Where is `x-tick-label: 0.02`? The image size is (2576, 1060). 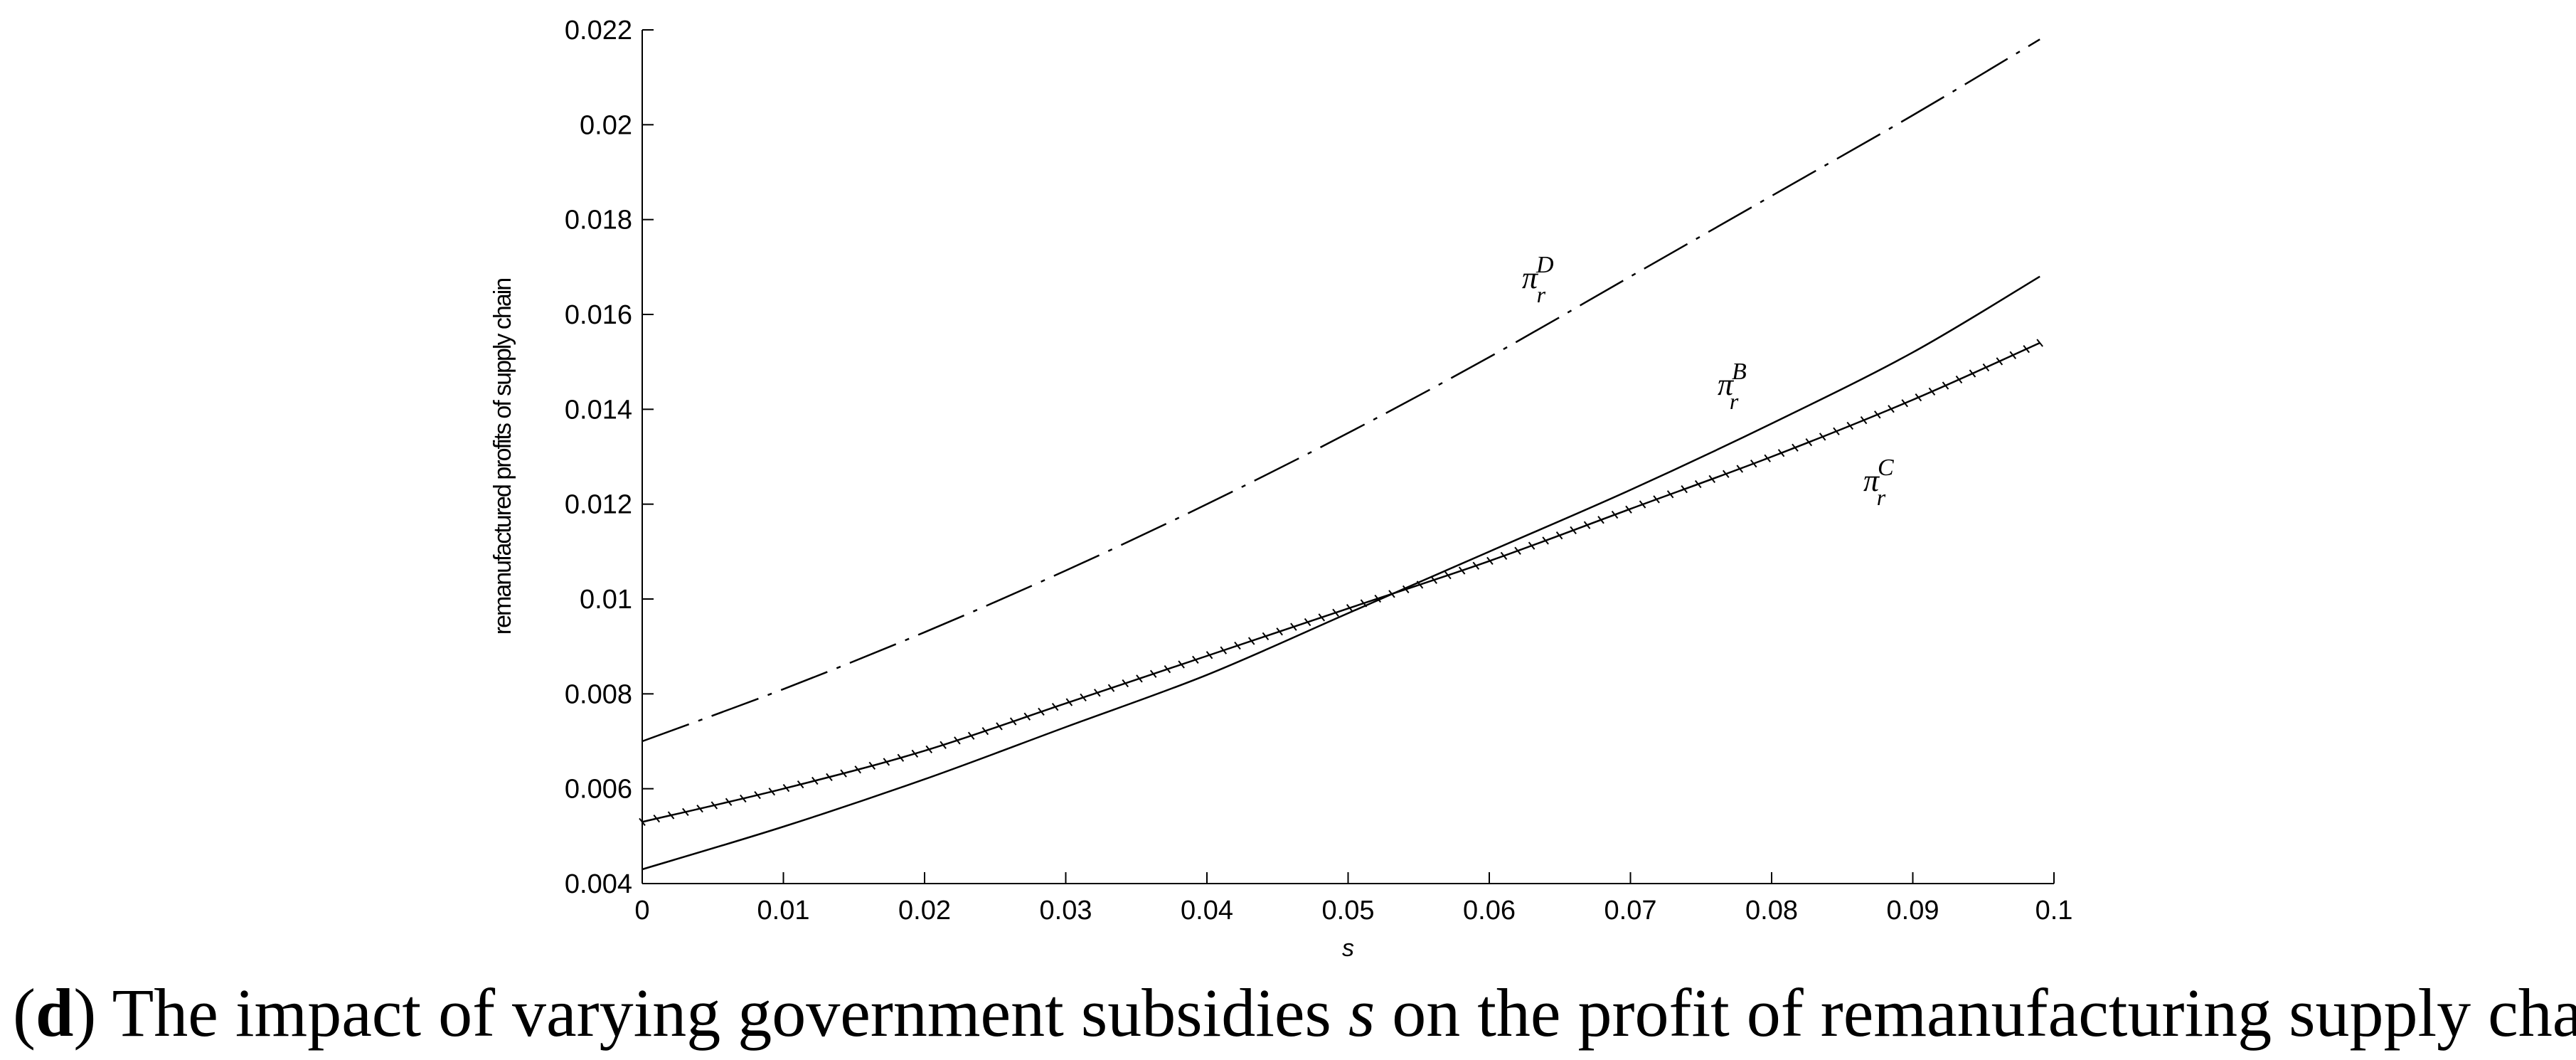
x-tick-label: 0.02 is located at coordinates (924, 911).